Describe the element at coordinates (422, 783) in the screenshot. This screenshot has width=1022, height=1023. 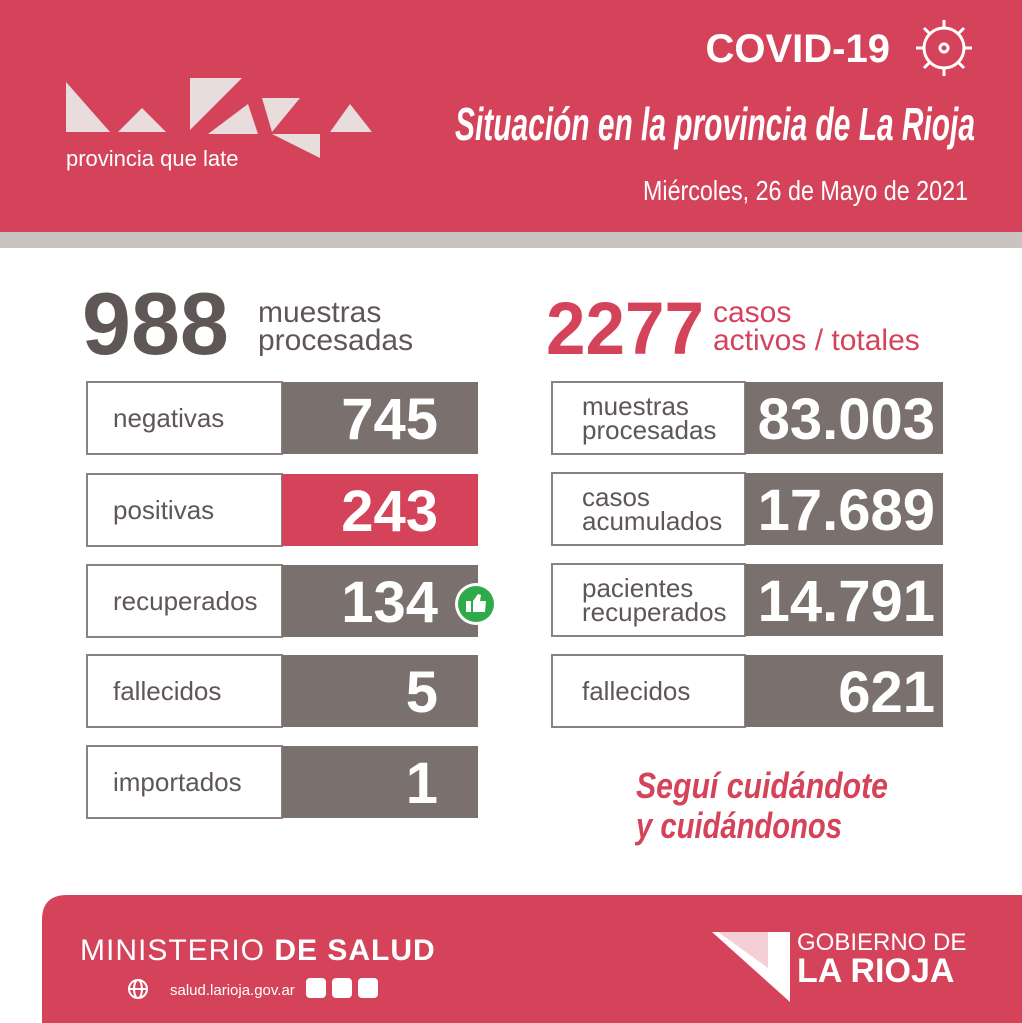
I see `row-value: 1` at that location.